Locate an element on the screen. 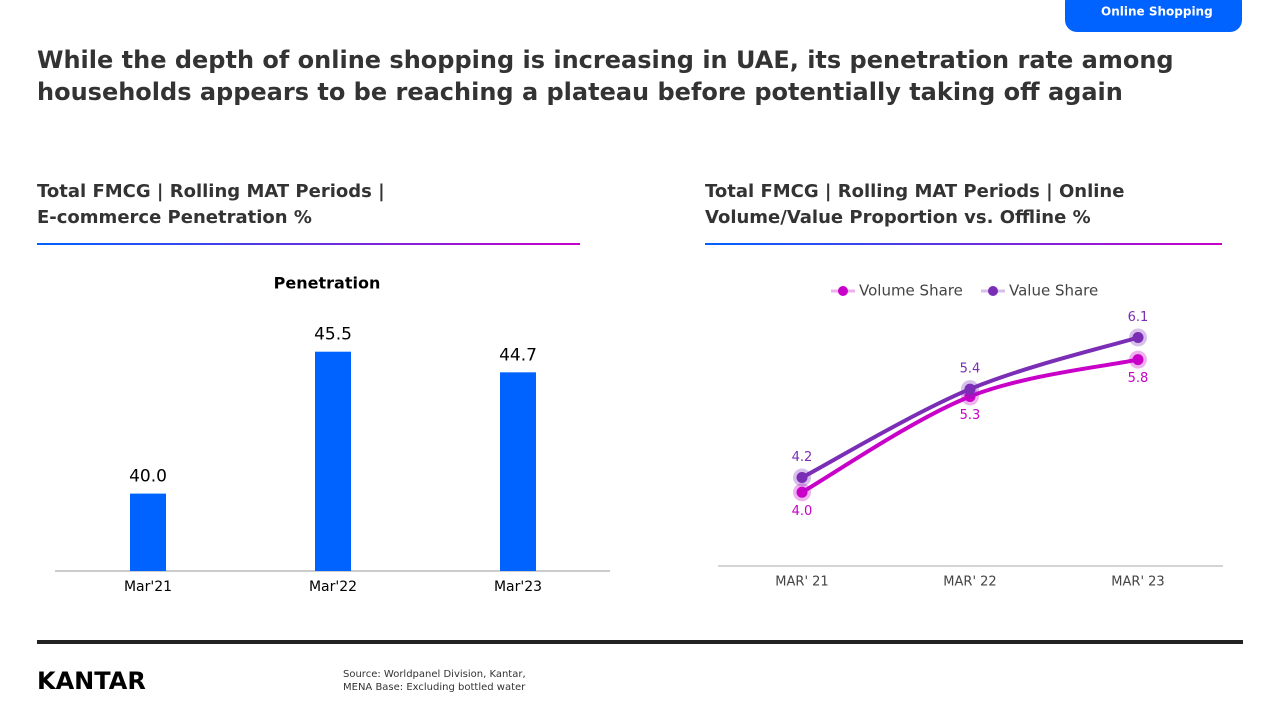 The image size is (1280, 720). value-label: 5.3 is located at coordinates (970, 415).